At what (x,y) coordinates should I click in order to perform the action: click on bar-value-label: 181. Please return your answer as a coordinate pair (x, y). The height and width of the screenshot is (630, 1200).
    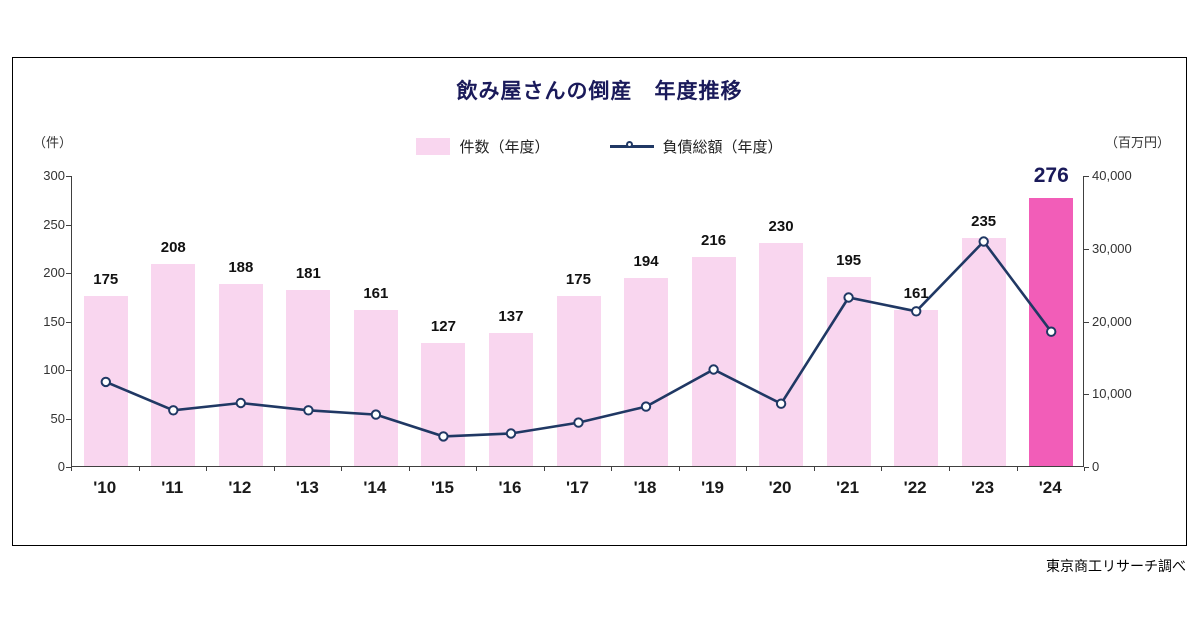
    Looking at the image, I should click on (308, 274).